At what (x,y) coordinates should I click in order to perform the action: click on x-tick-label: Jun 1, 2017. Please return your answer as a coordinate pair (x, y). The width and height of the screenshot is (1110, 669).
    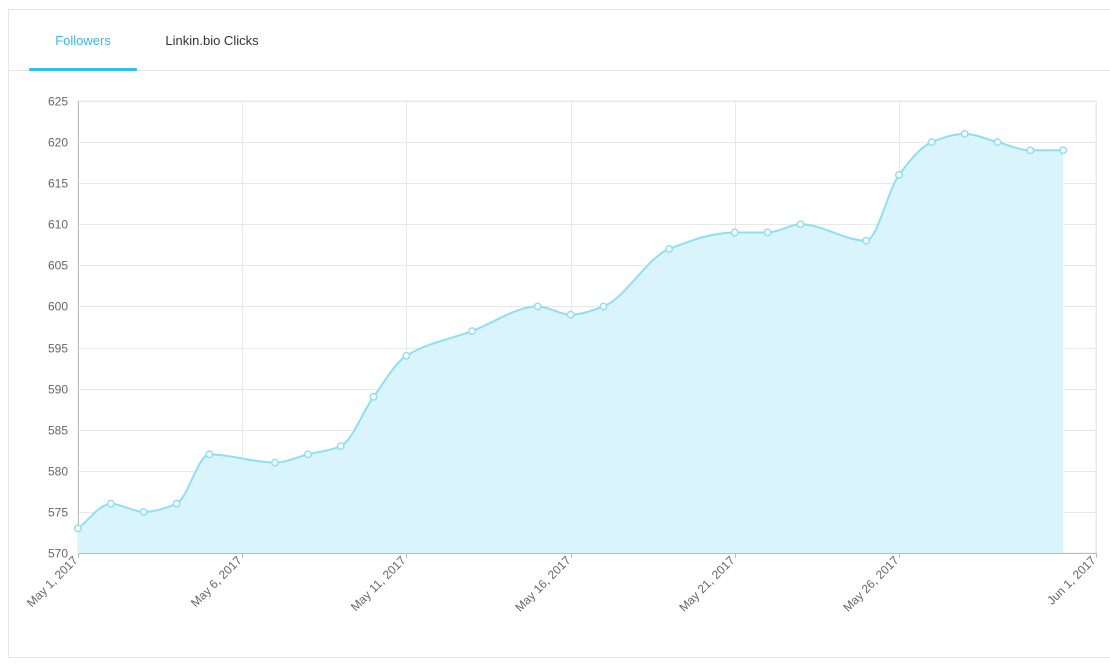
    Looking at the image, I should click on (1071, 580).